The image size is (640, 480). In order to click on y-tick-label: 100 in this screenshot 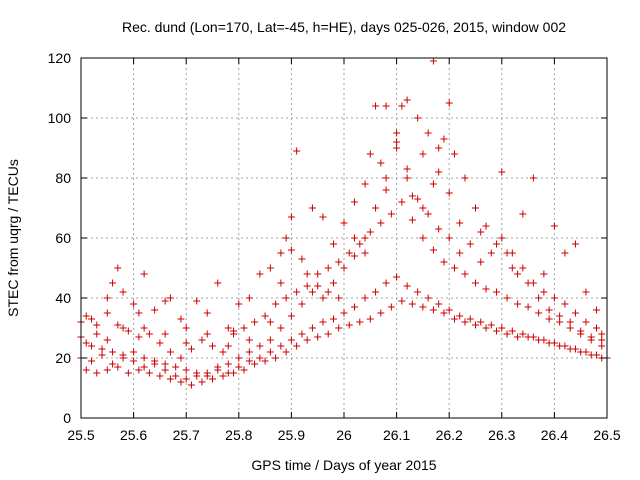, I will do `click(60, 118)`.